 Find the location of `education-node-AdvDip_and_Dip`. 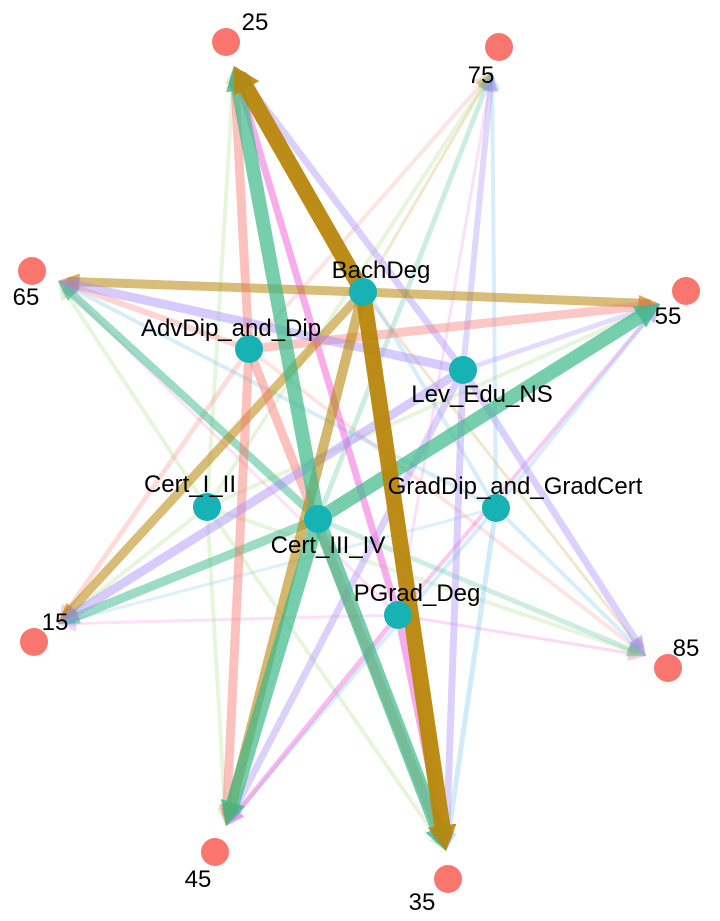

education-node-AdvDip_and_Dip is located at coordinates (249, 349).